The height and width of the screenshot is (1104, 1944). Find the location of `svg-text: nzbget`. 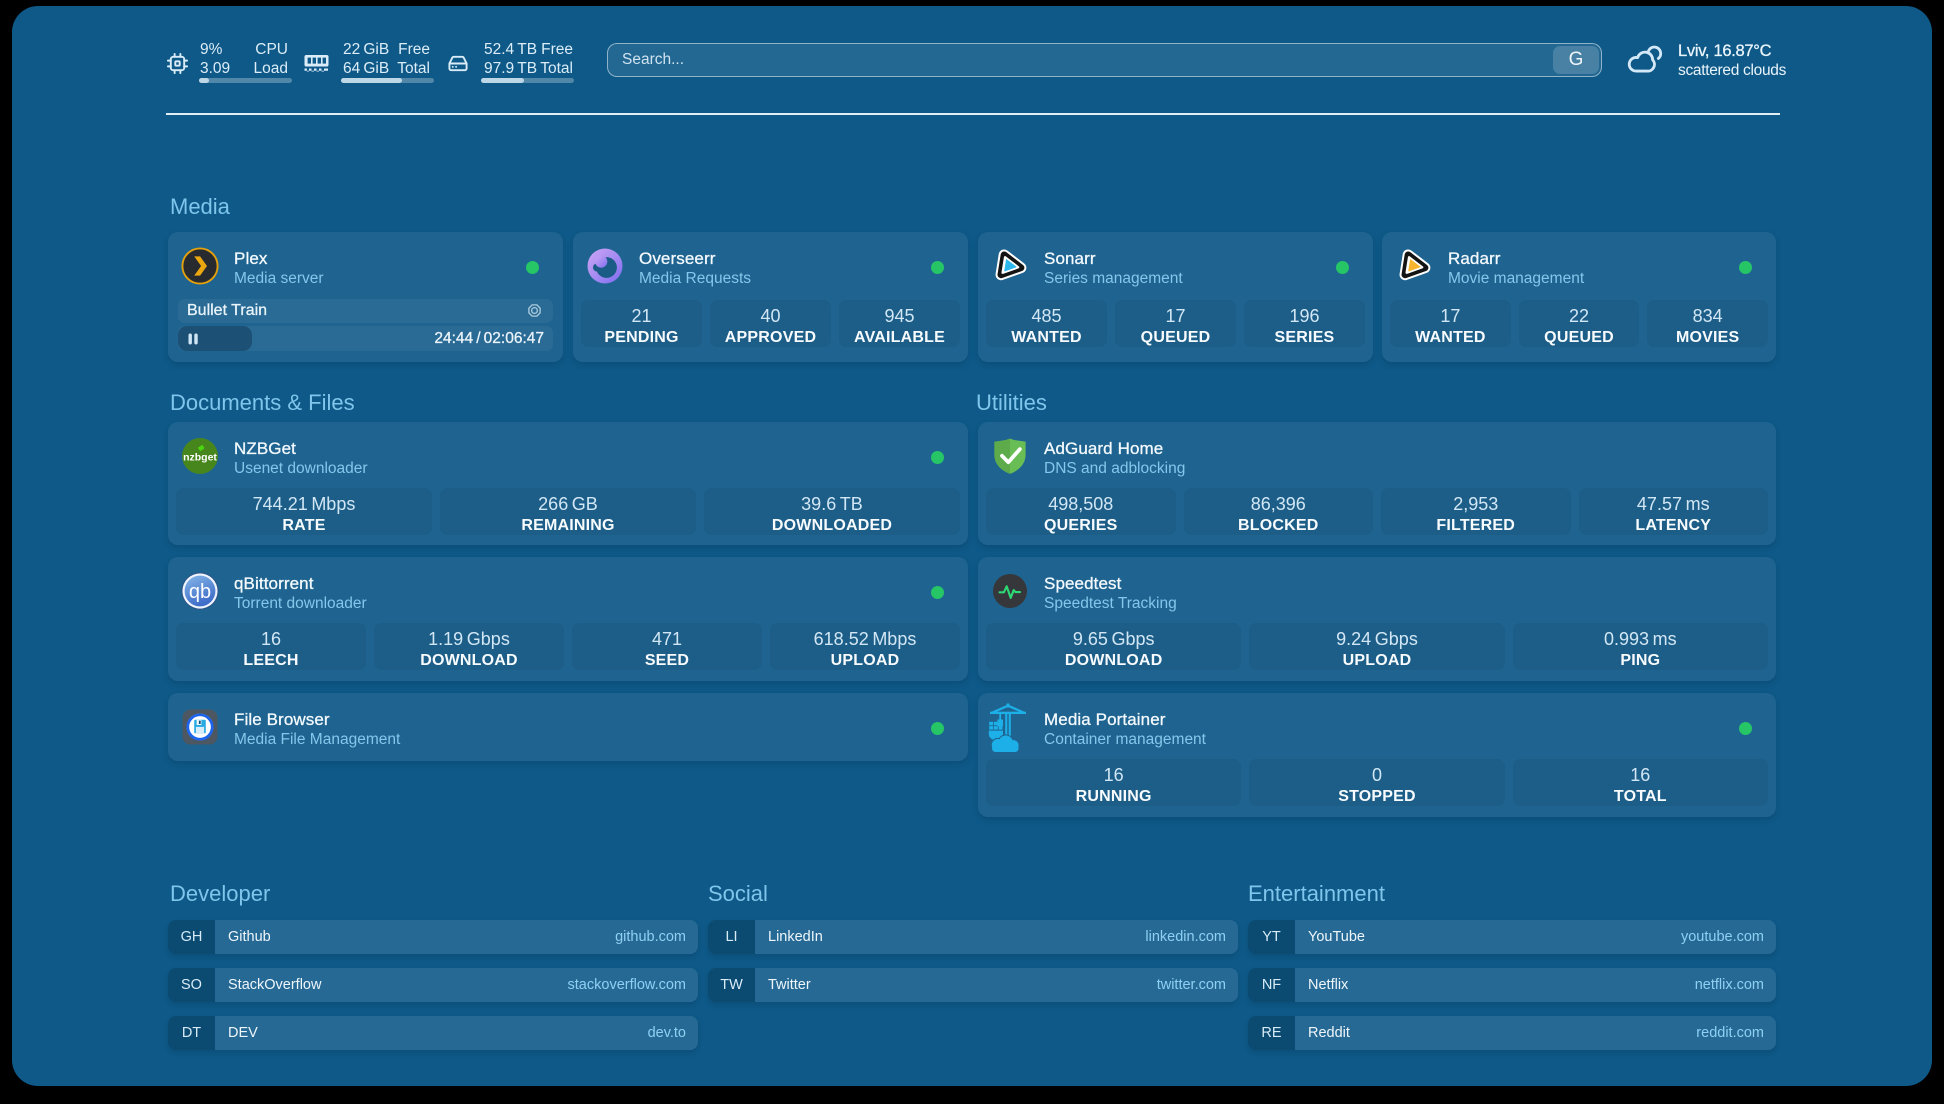

svg-text: nzbget is located at coordinates (200, 458).